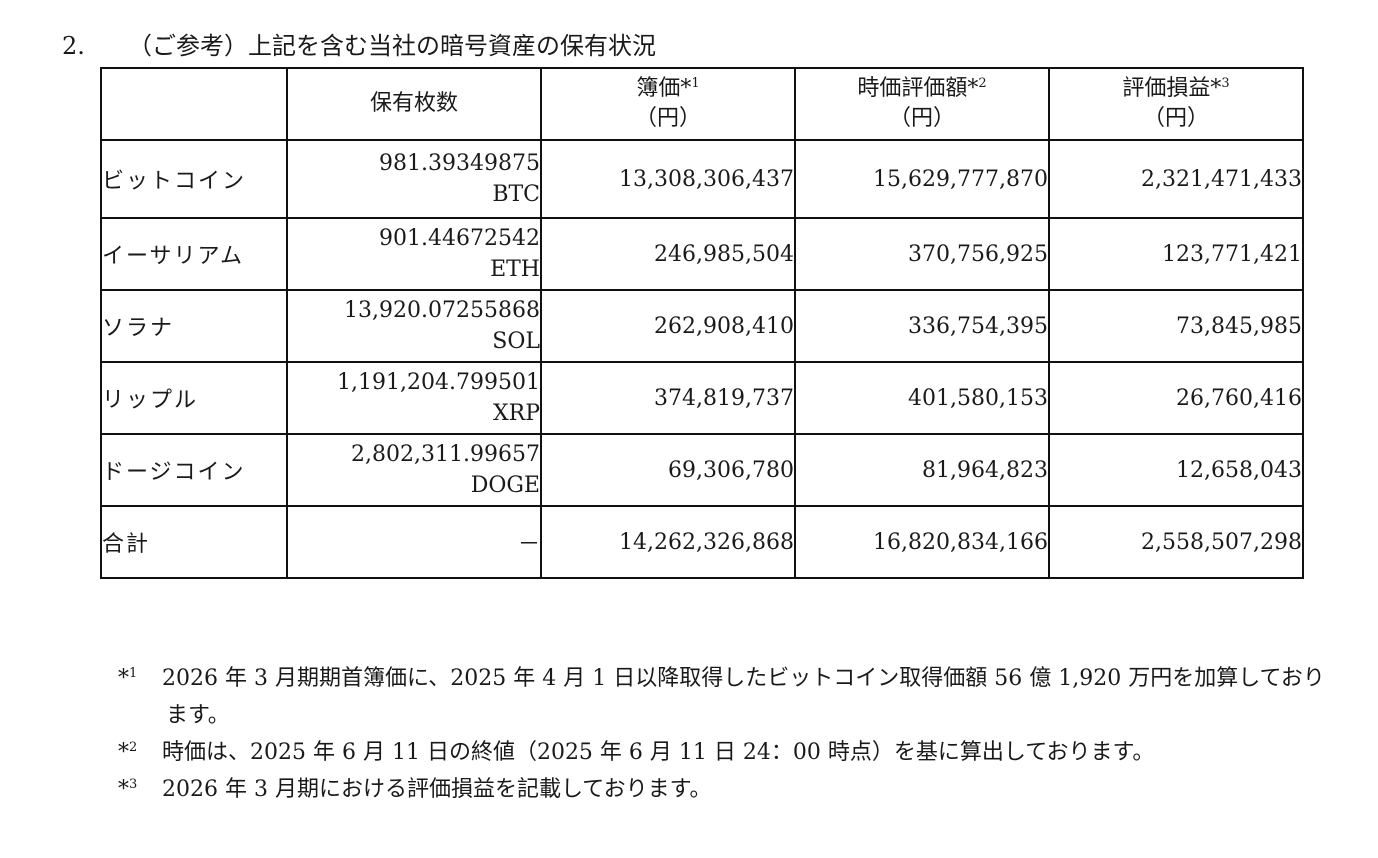 The height and width of the screenshot is (858, 1378). What do you see at coordinates (516, 413) in the screenshot?
I see `asset-unit: XRP` at bounding box center [516, 413].